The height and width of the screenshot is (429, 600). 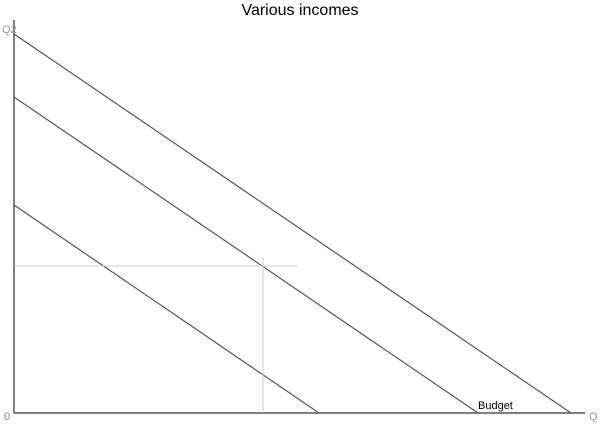 I want to click on x-axis-label: Q, so click(x=593, y=417).